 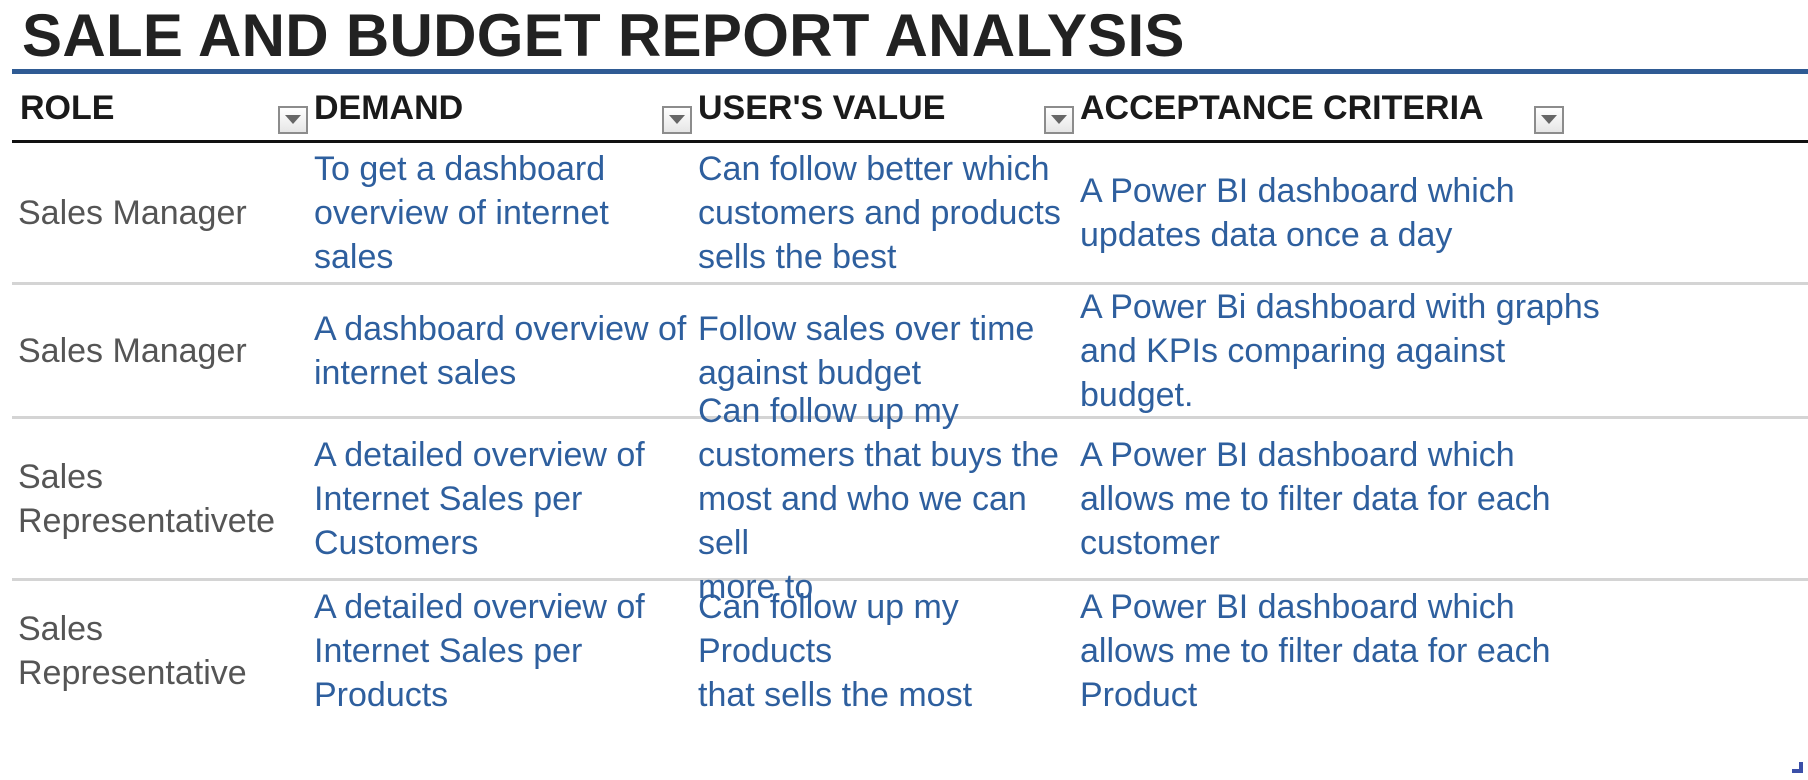 I want to click on cell-text-line: internet sales, so click(x=415, y=372).